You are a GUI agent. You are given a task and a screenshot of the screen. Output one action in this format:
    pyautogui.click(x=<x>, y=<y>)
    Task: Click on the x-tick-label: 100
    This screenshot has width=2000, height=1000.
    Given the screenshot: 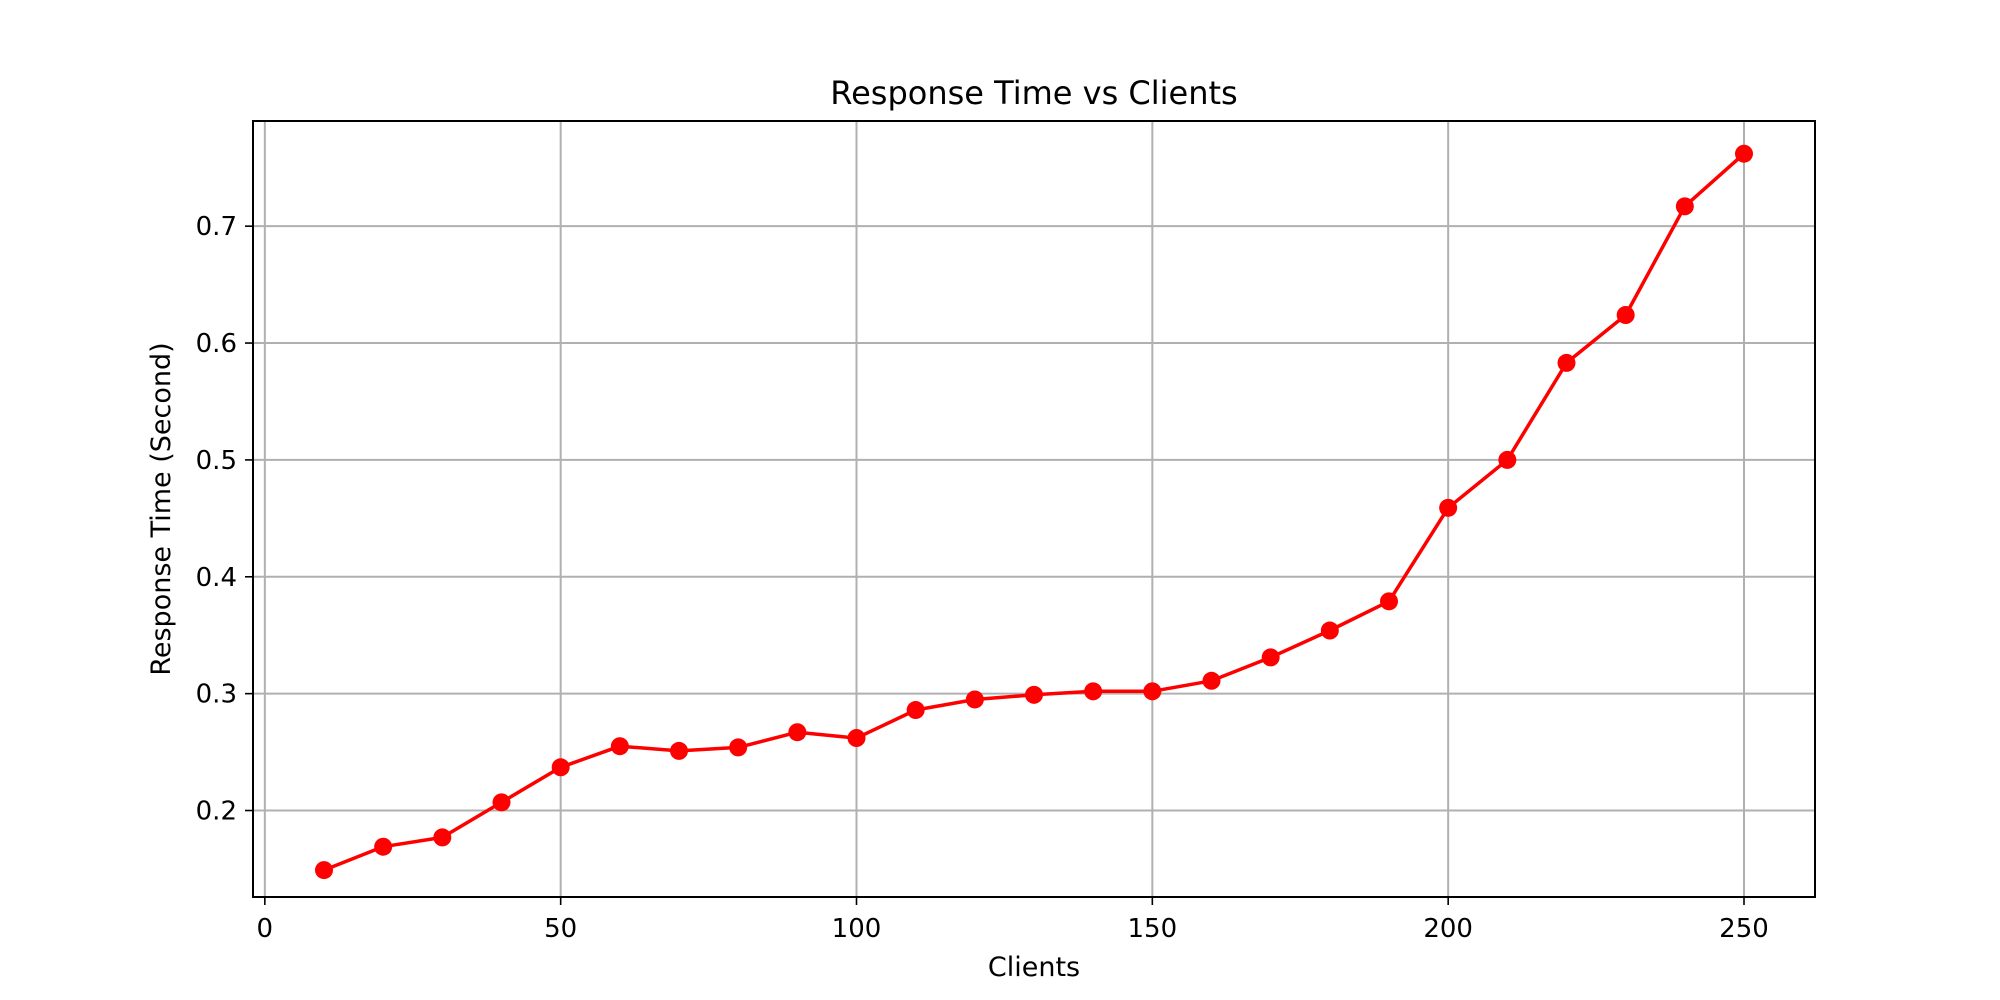 What is the action you would take?
    pyautogui.click(x=857, y=929)
    